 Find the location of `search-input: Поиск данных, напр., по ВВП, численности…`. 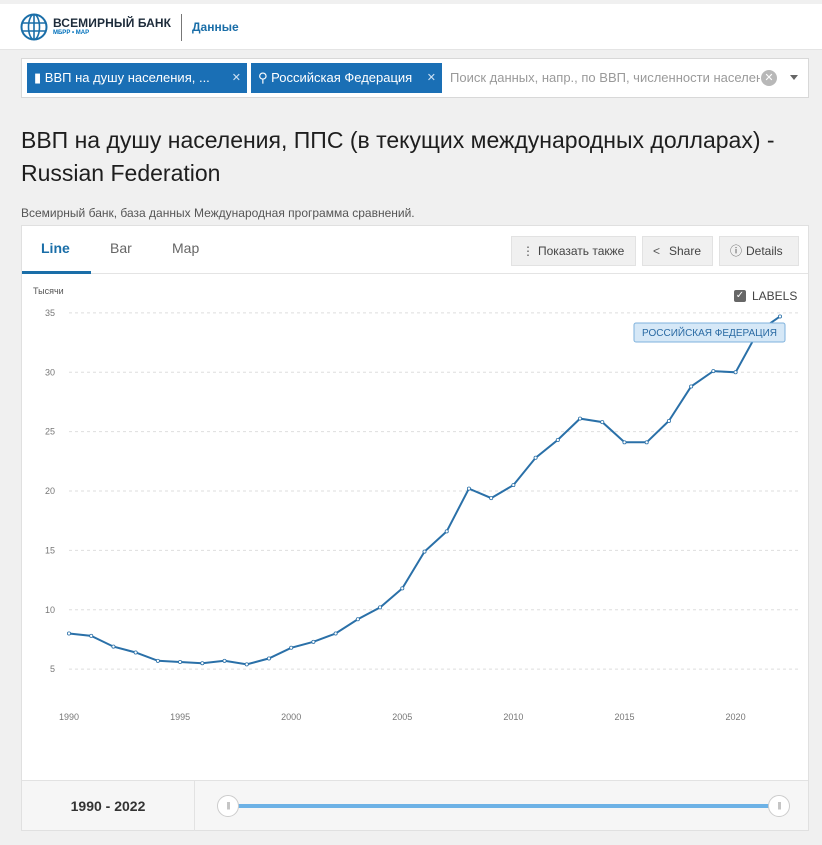

search-input: Поиск данных, напр., по ВВП, численности… is located at coordinates (605, 77).